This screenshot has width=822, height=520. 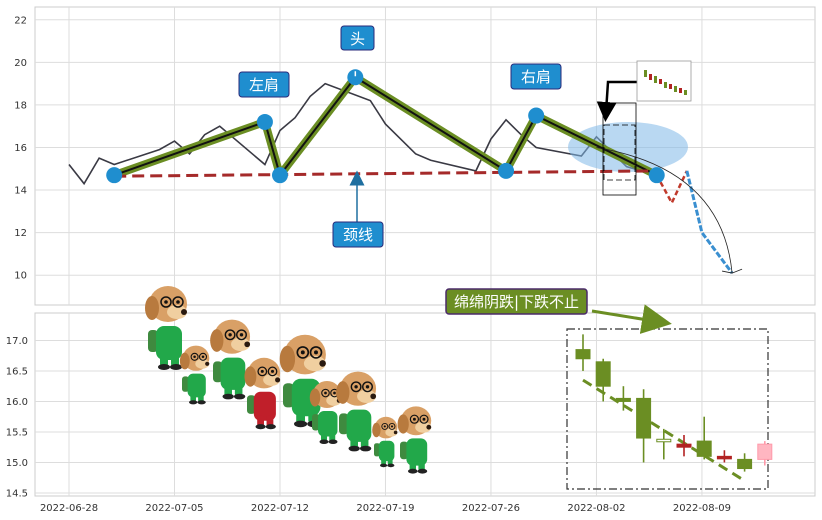 I want to click on thumbnail-image, so click(x=664, y=81).